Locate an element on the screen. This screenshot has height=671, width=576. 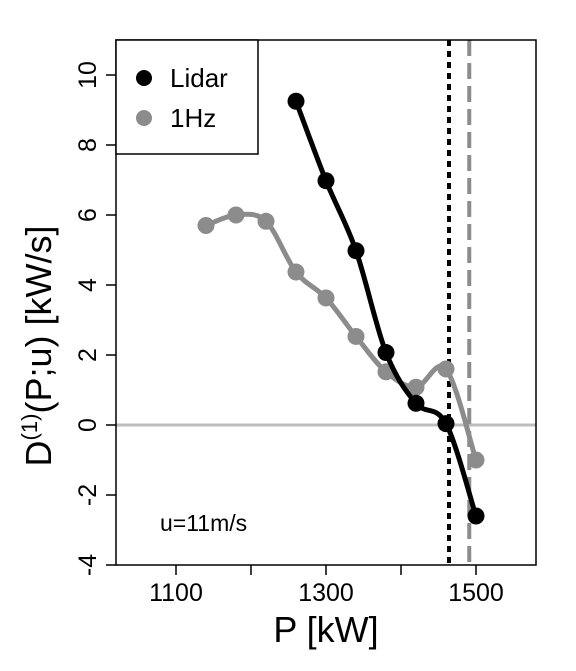
legend-marker-lidar is located at coordinates (144, 78).